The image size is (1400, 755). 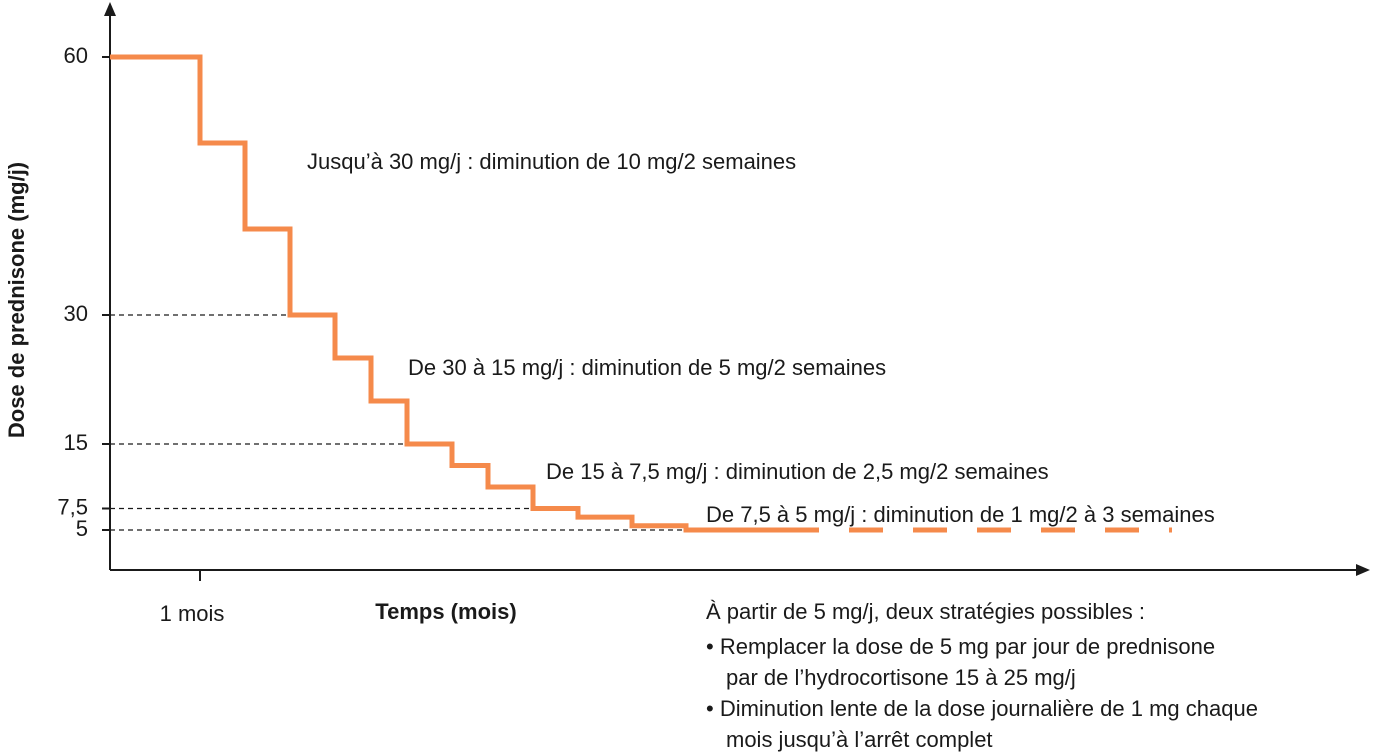 I want to click on y-tick-label: 15, so click(x=76, y=442).